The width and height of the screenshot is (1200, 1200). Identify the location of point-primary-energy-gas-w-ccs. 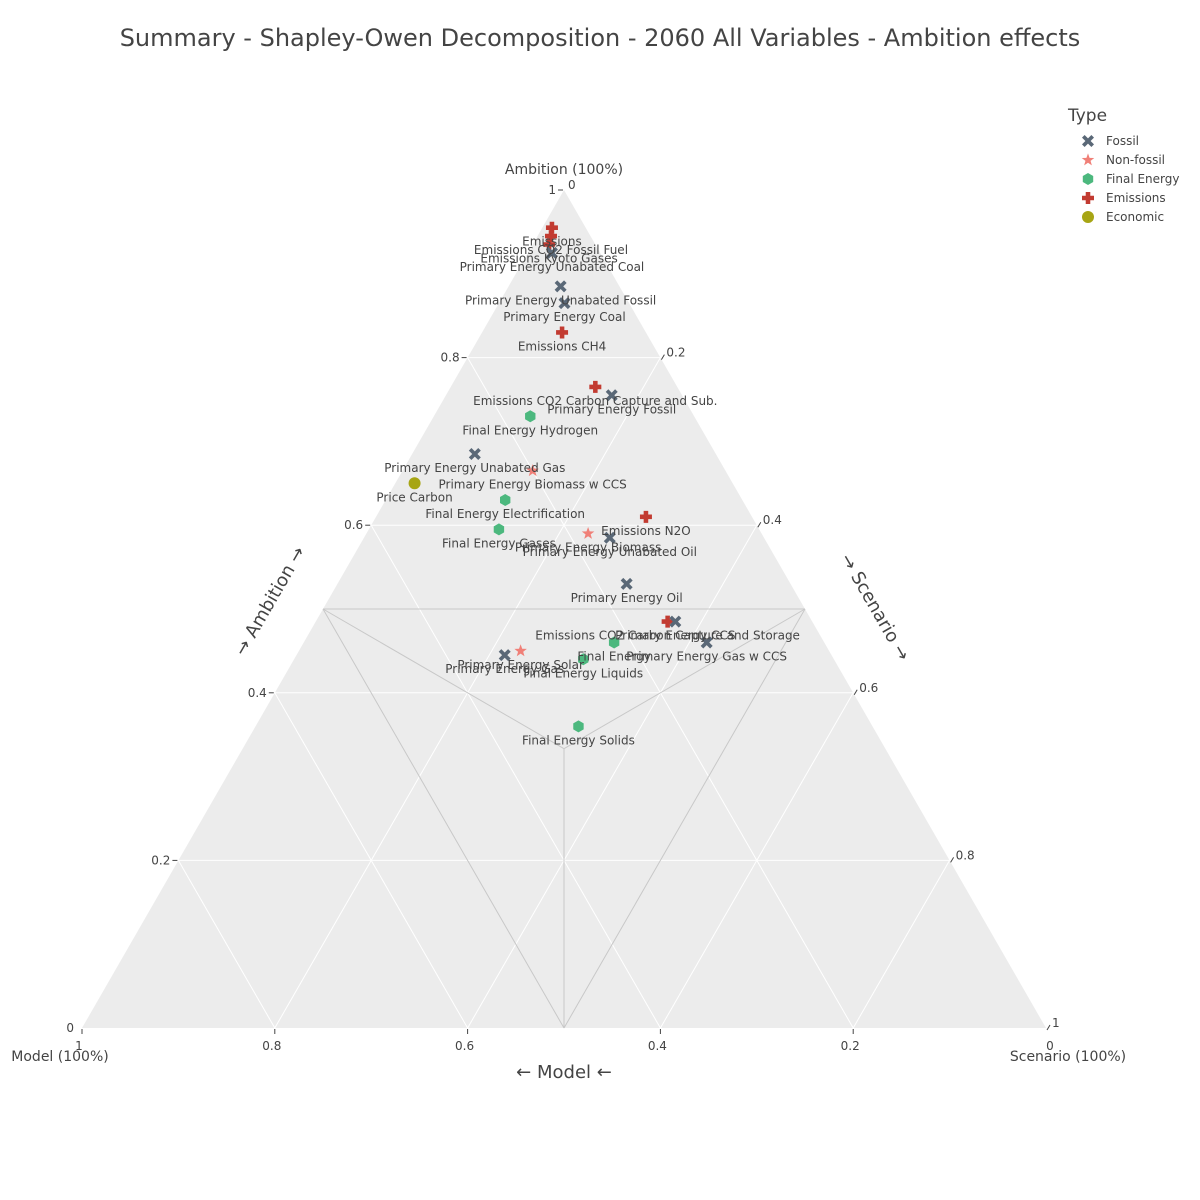
(706, 642).